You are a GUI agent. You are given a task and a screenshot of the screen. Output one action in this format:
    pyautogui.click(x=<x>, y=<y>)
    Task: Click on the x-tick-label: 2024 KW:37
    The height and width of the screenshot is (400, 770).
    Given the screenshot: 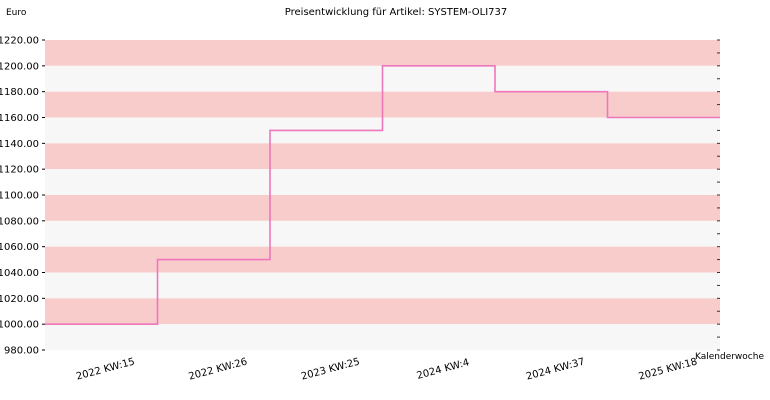 What is the action you would take?
    pyautogui.click(x=555, y=369)
    